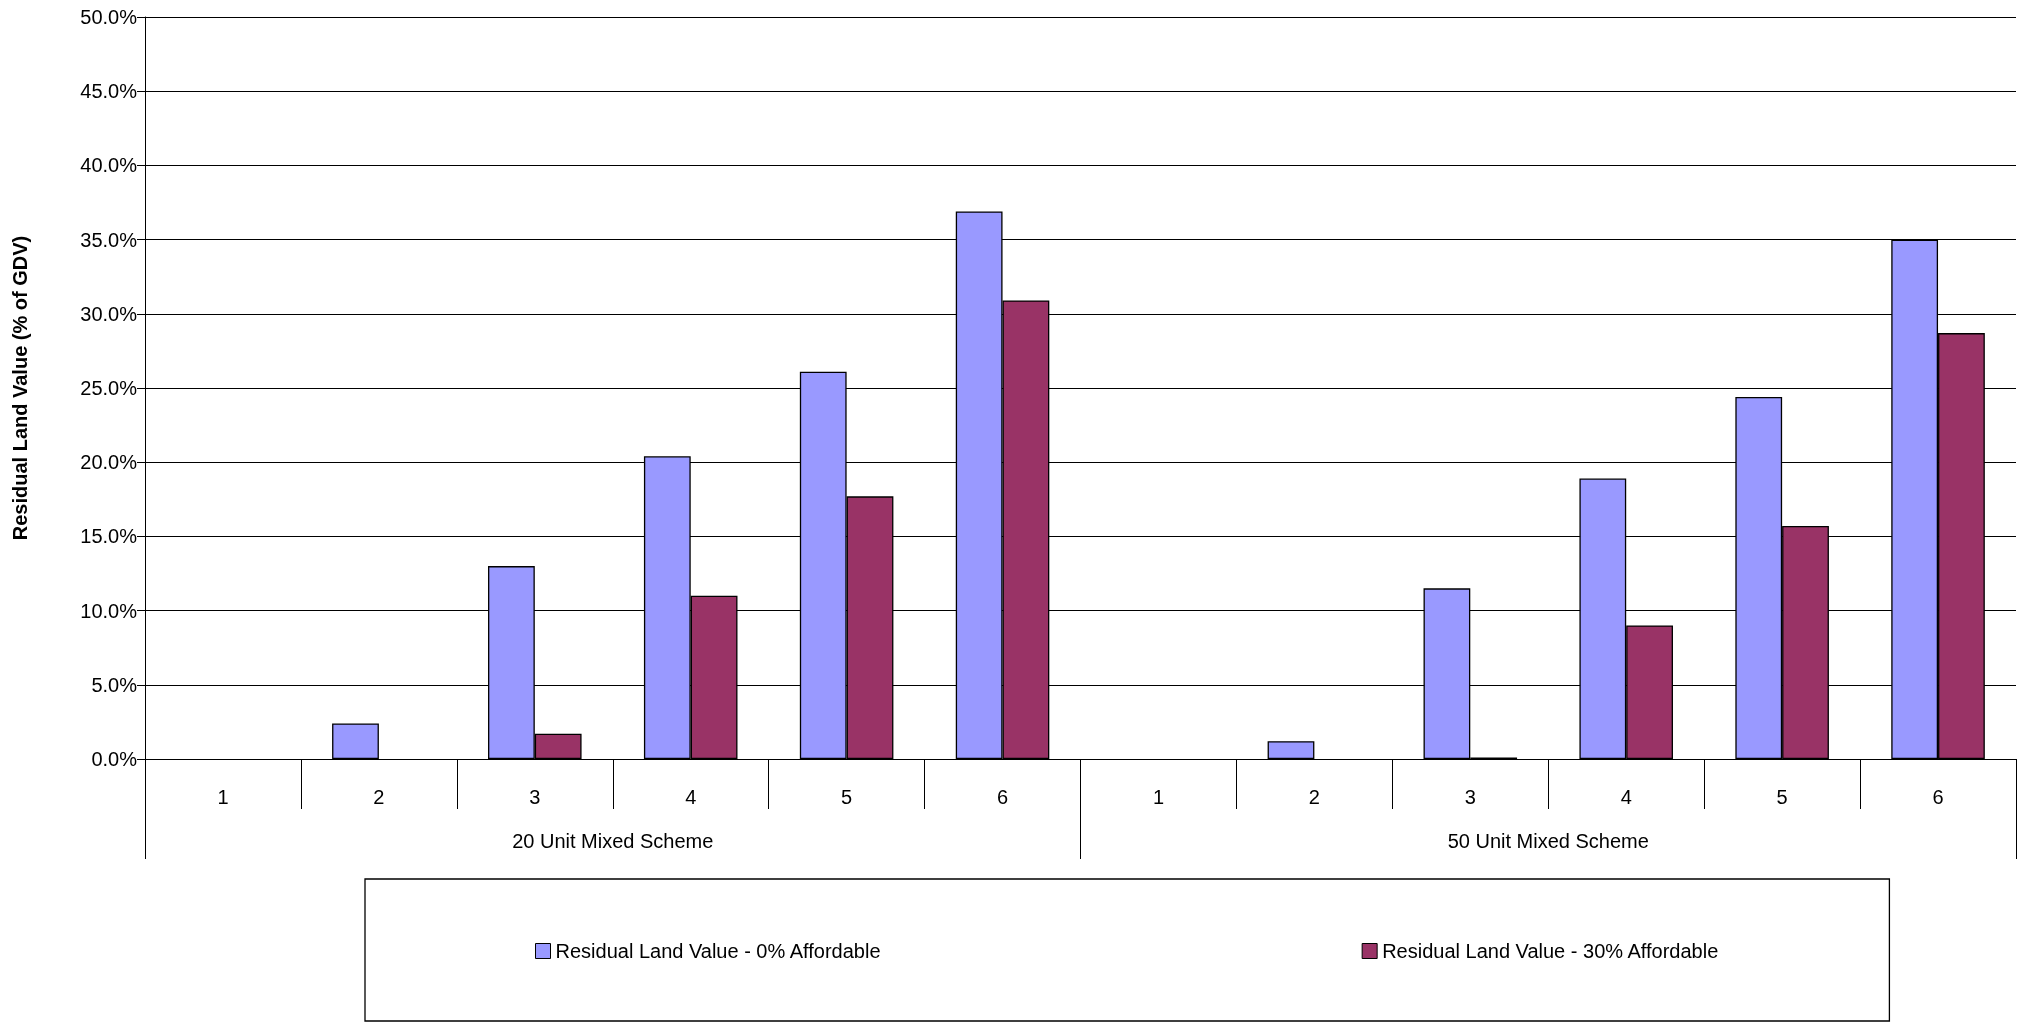 The height and width of the screenshot is (1022, 2024). I want to click on y-tick-label: 45.0%, so click(109, 91).